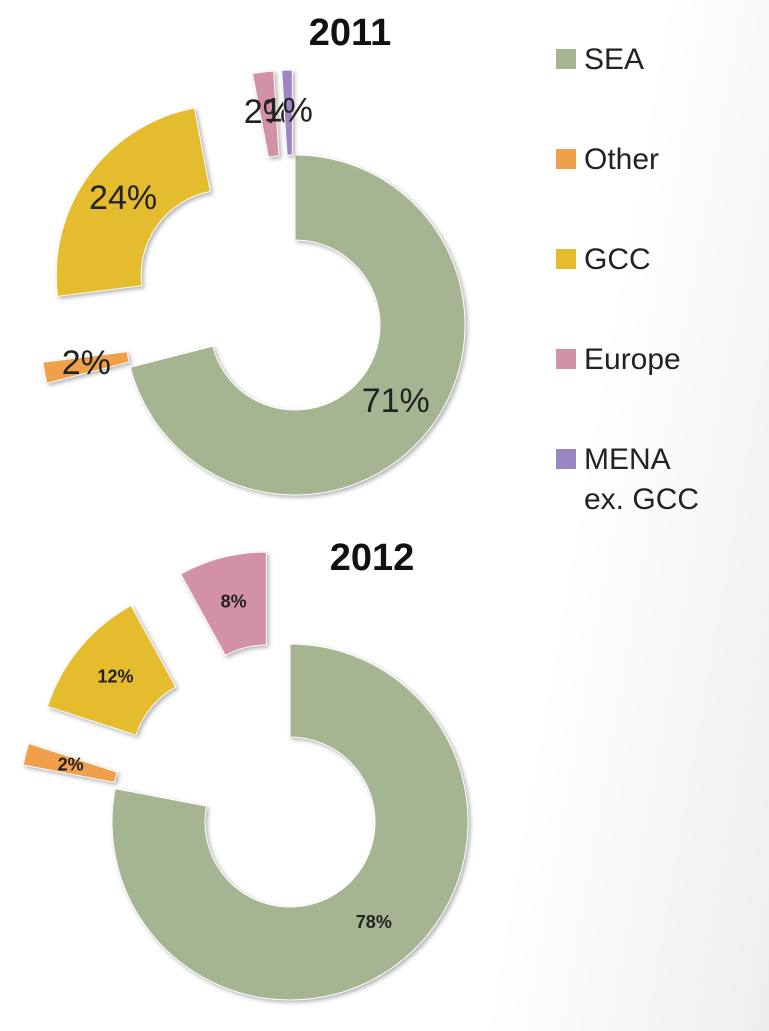 The height and width of the screenshot is (1031, 769). I want to click on chart-title: 2011, so click(350, 33).